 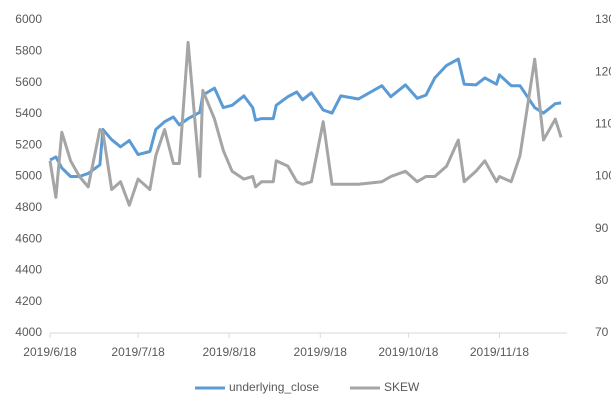 I want to click on x-tick-label: 2019/6/18, so click(x=50, y=352).